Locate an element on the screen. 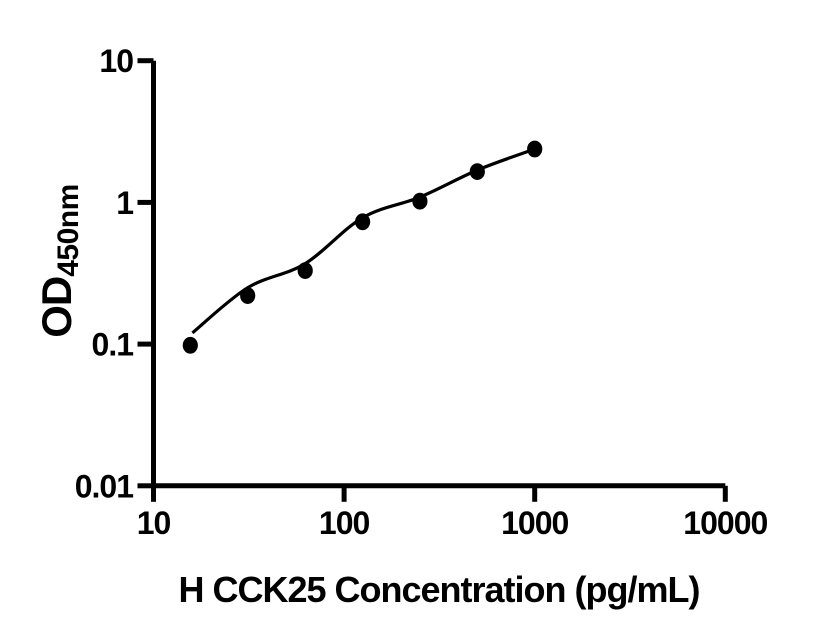 Image resolution: width=816 pixels, height=640 pixels. y-tick-label: 10 is located at coordinates (116, 61).